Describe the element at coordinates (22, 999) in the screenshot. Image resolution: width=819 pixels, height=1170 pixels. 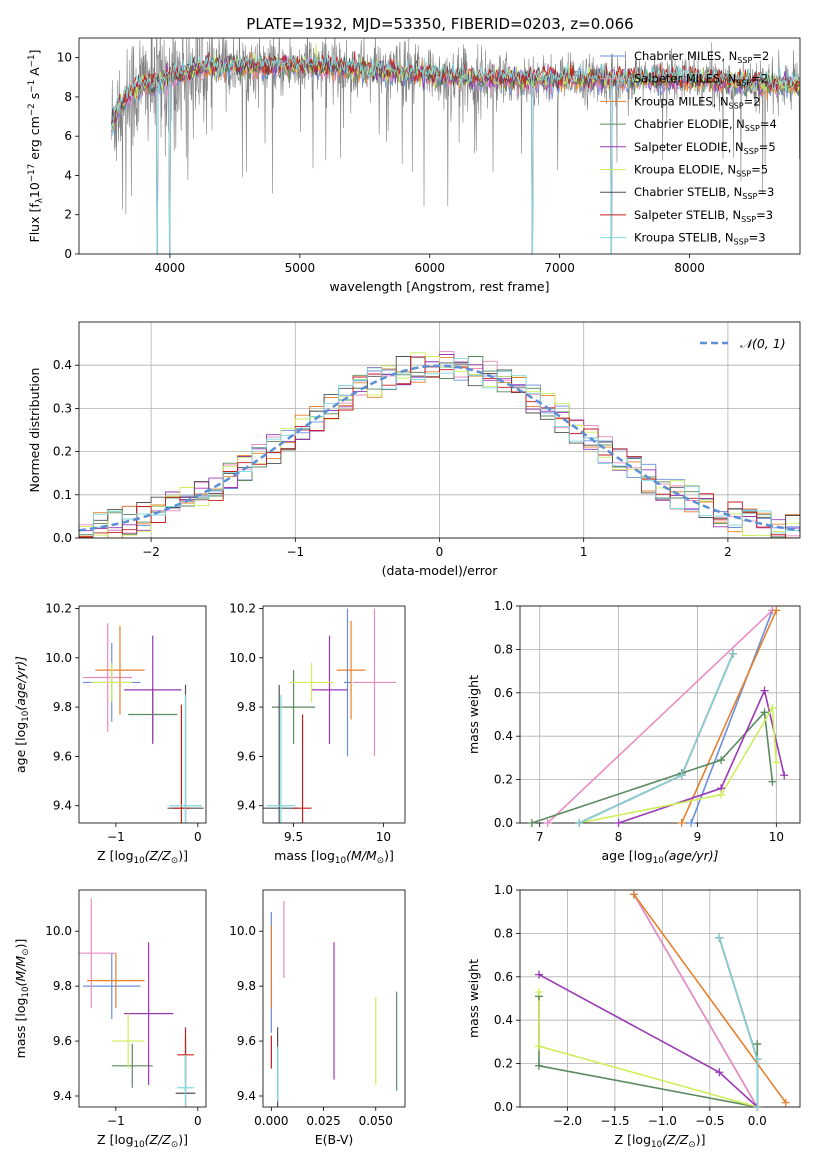
I see `mass_vs_Z-ylabel-text: mass [log10(M/M⊙)]` at that location.